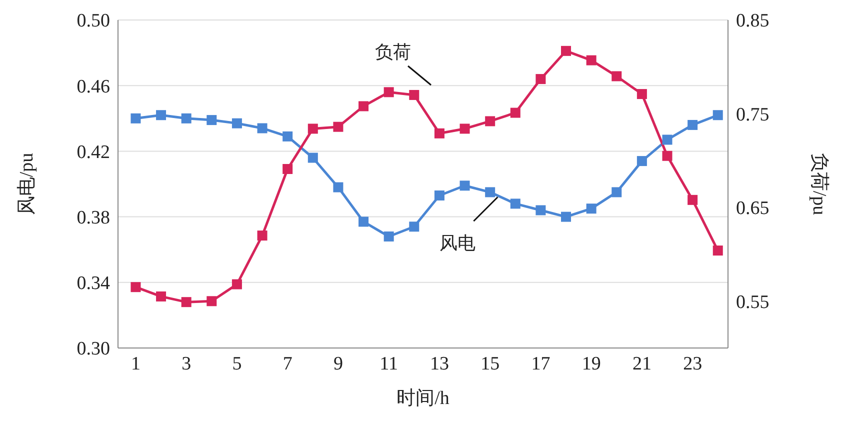 The height and width of the screenshot is (422, 846). I want to click on x-tick-label: 13, so click(439, 363).